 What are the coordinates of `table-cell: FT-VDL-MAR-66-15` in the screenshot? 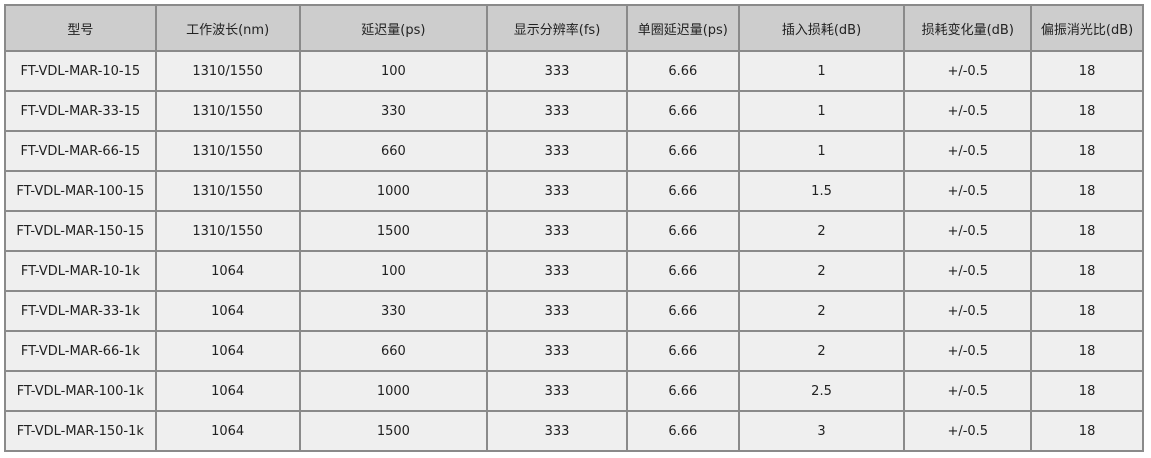 It's located at (80, 151).